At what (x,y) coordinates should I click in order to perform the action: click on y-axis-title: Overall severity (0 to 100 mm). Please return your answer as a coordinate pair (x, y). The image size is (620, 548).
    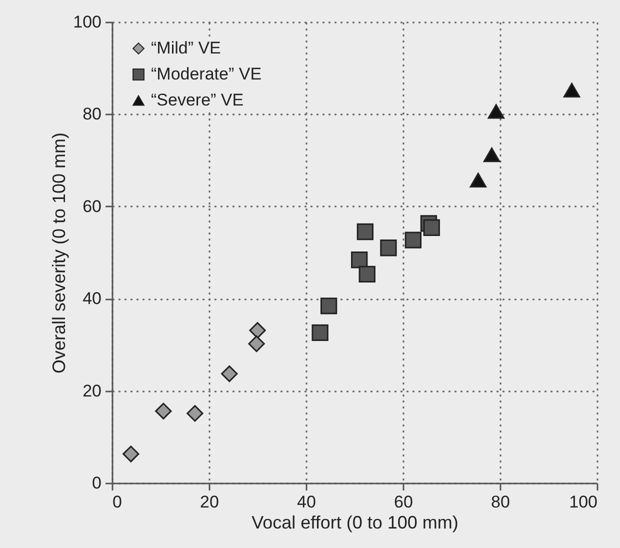
    Looking at the image, I should click on (59, 253).